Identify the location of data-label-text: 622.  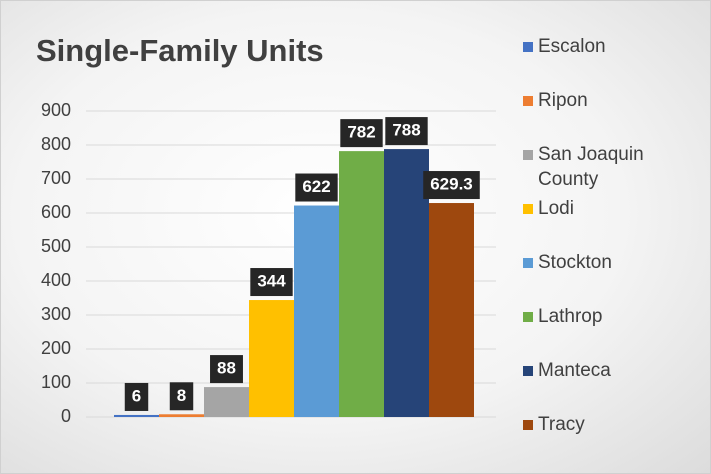
(316, 186).